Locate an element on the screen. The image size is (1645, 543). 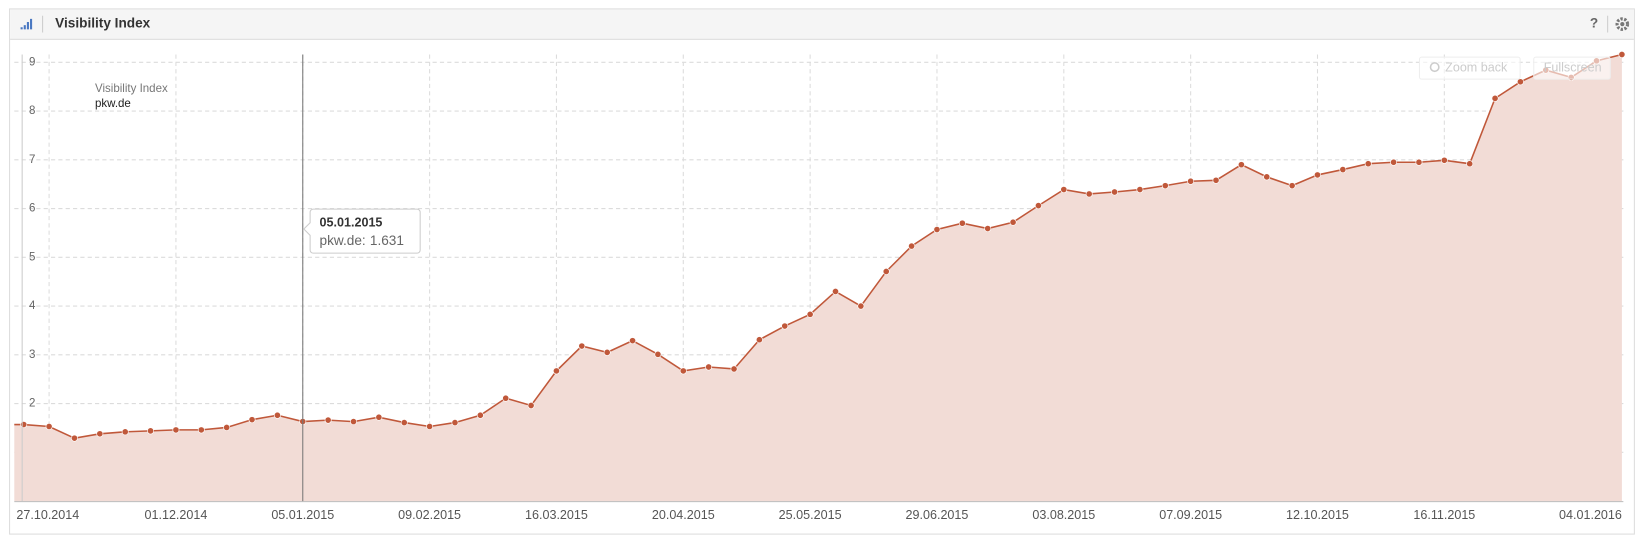
fullscreen-label: Fullscreen is located at coordinates (1573, 67).